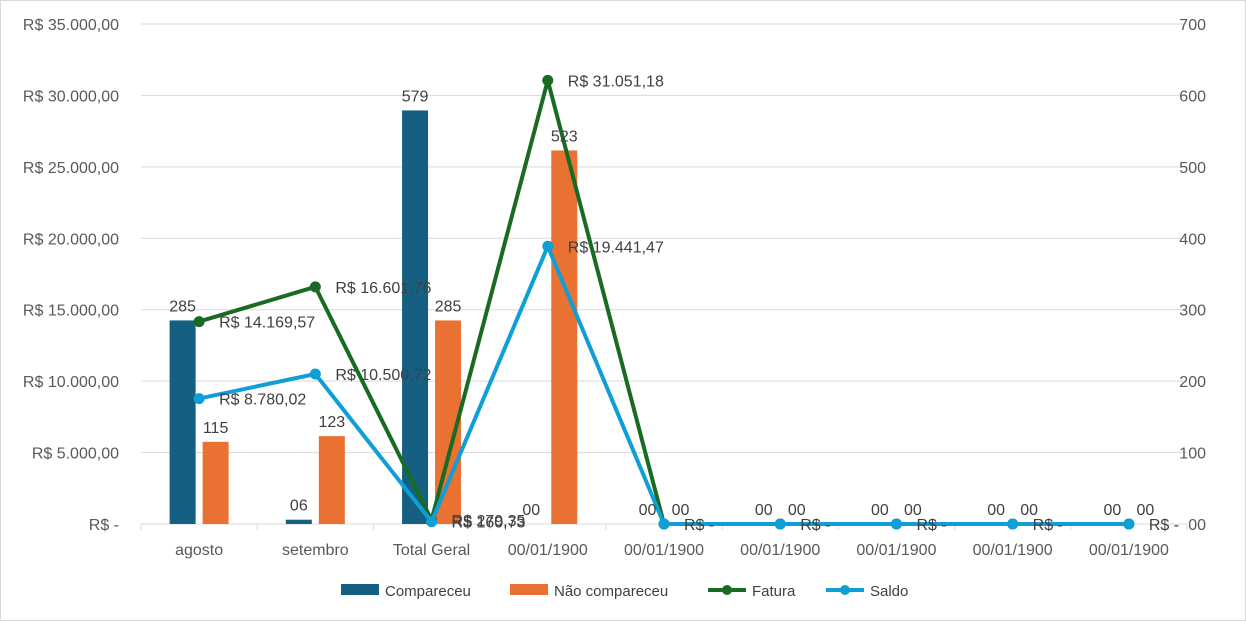  What do you see at coordinates (1192, 382) in the screenshot?
I see `right-axis-tick-label: 200` at bounding box center [1192, 382].